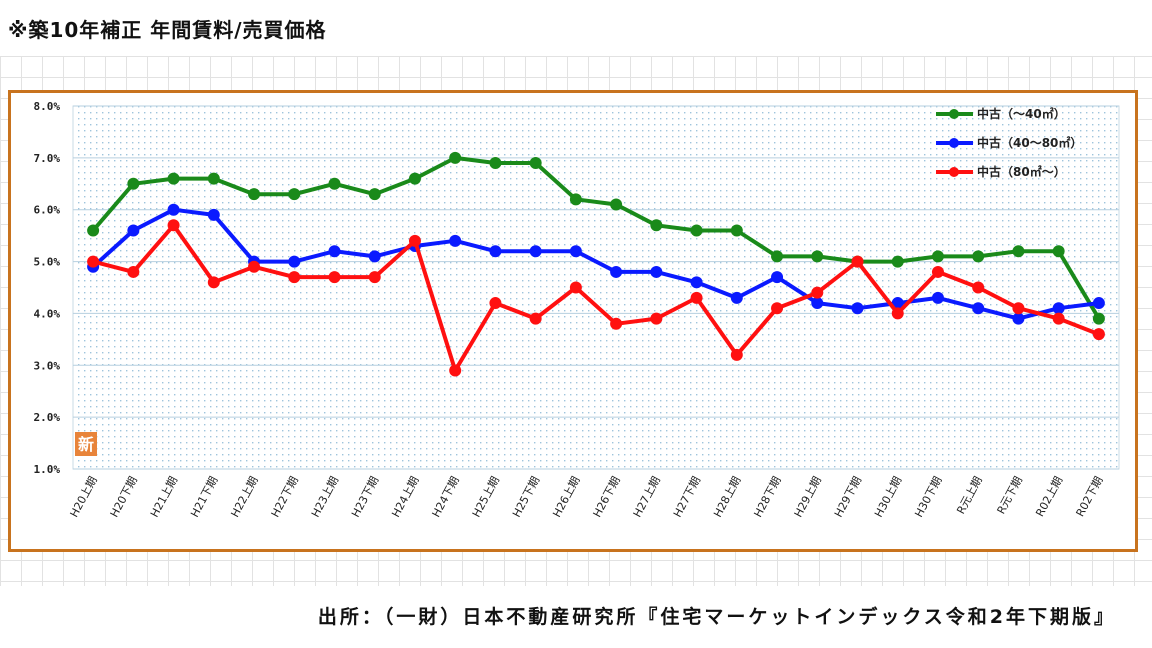 This screenshot has width=1152, height=648. Describe the element at coordinates (1090, 496) in the screenshot. I see `x-tick-label: R02下期` at that location.